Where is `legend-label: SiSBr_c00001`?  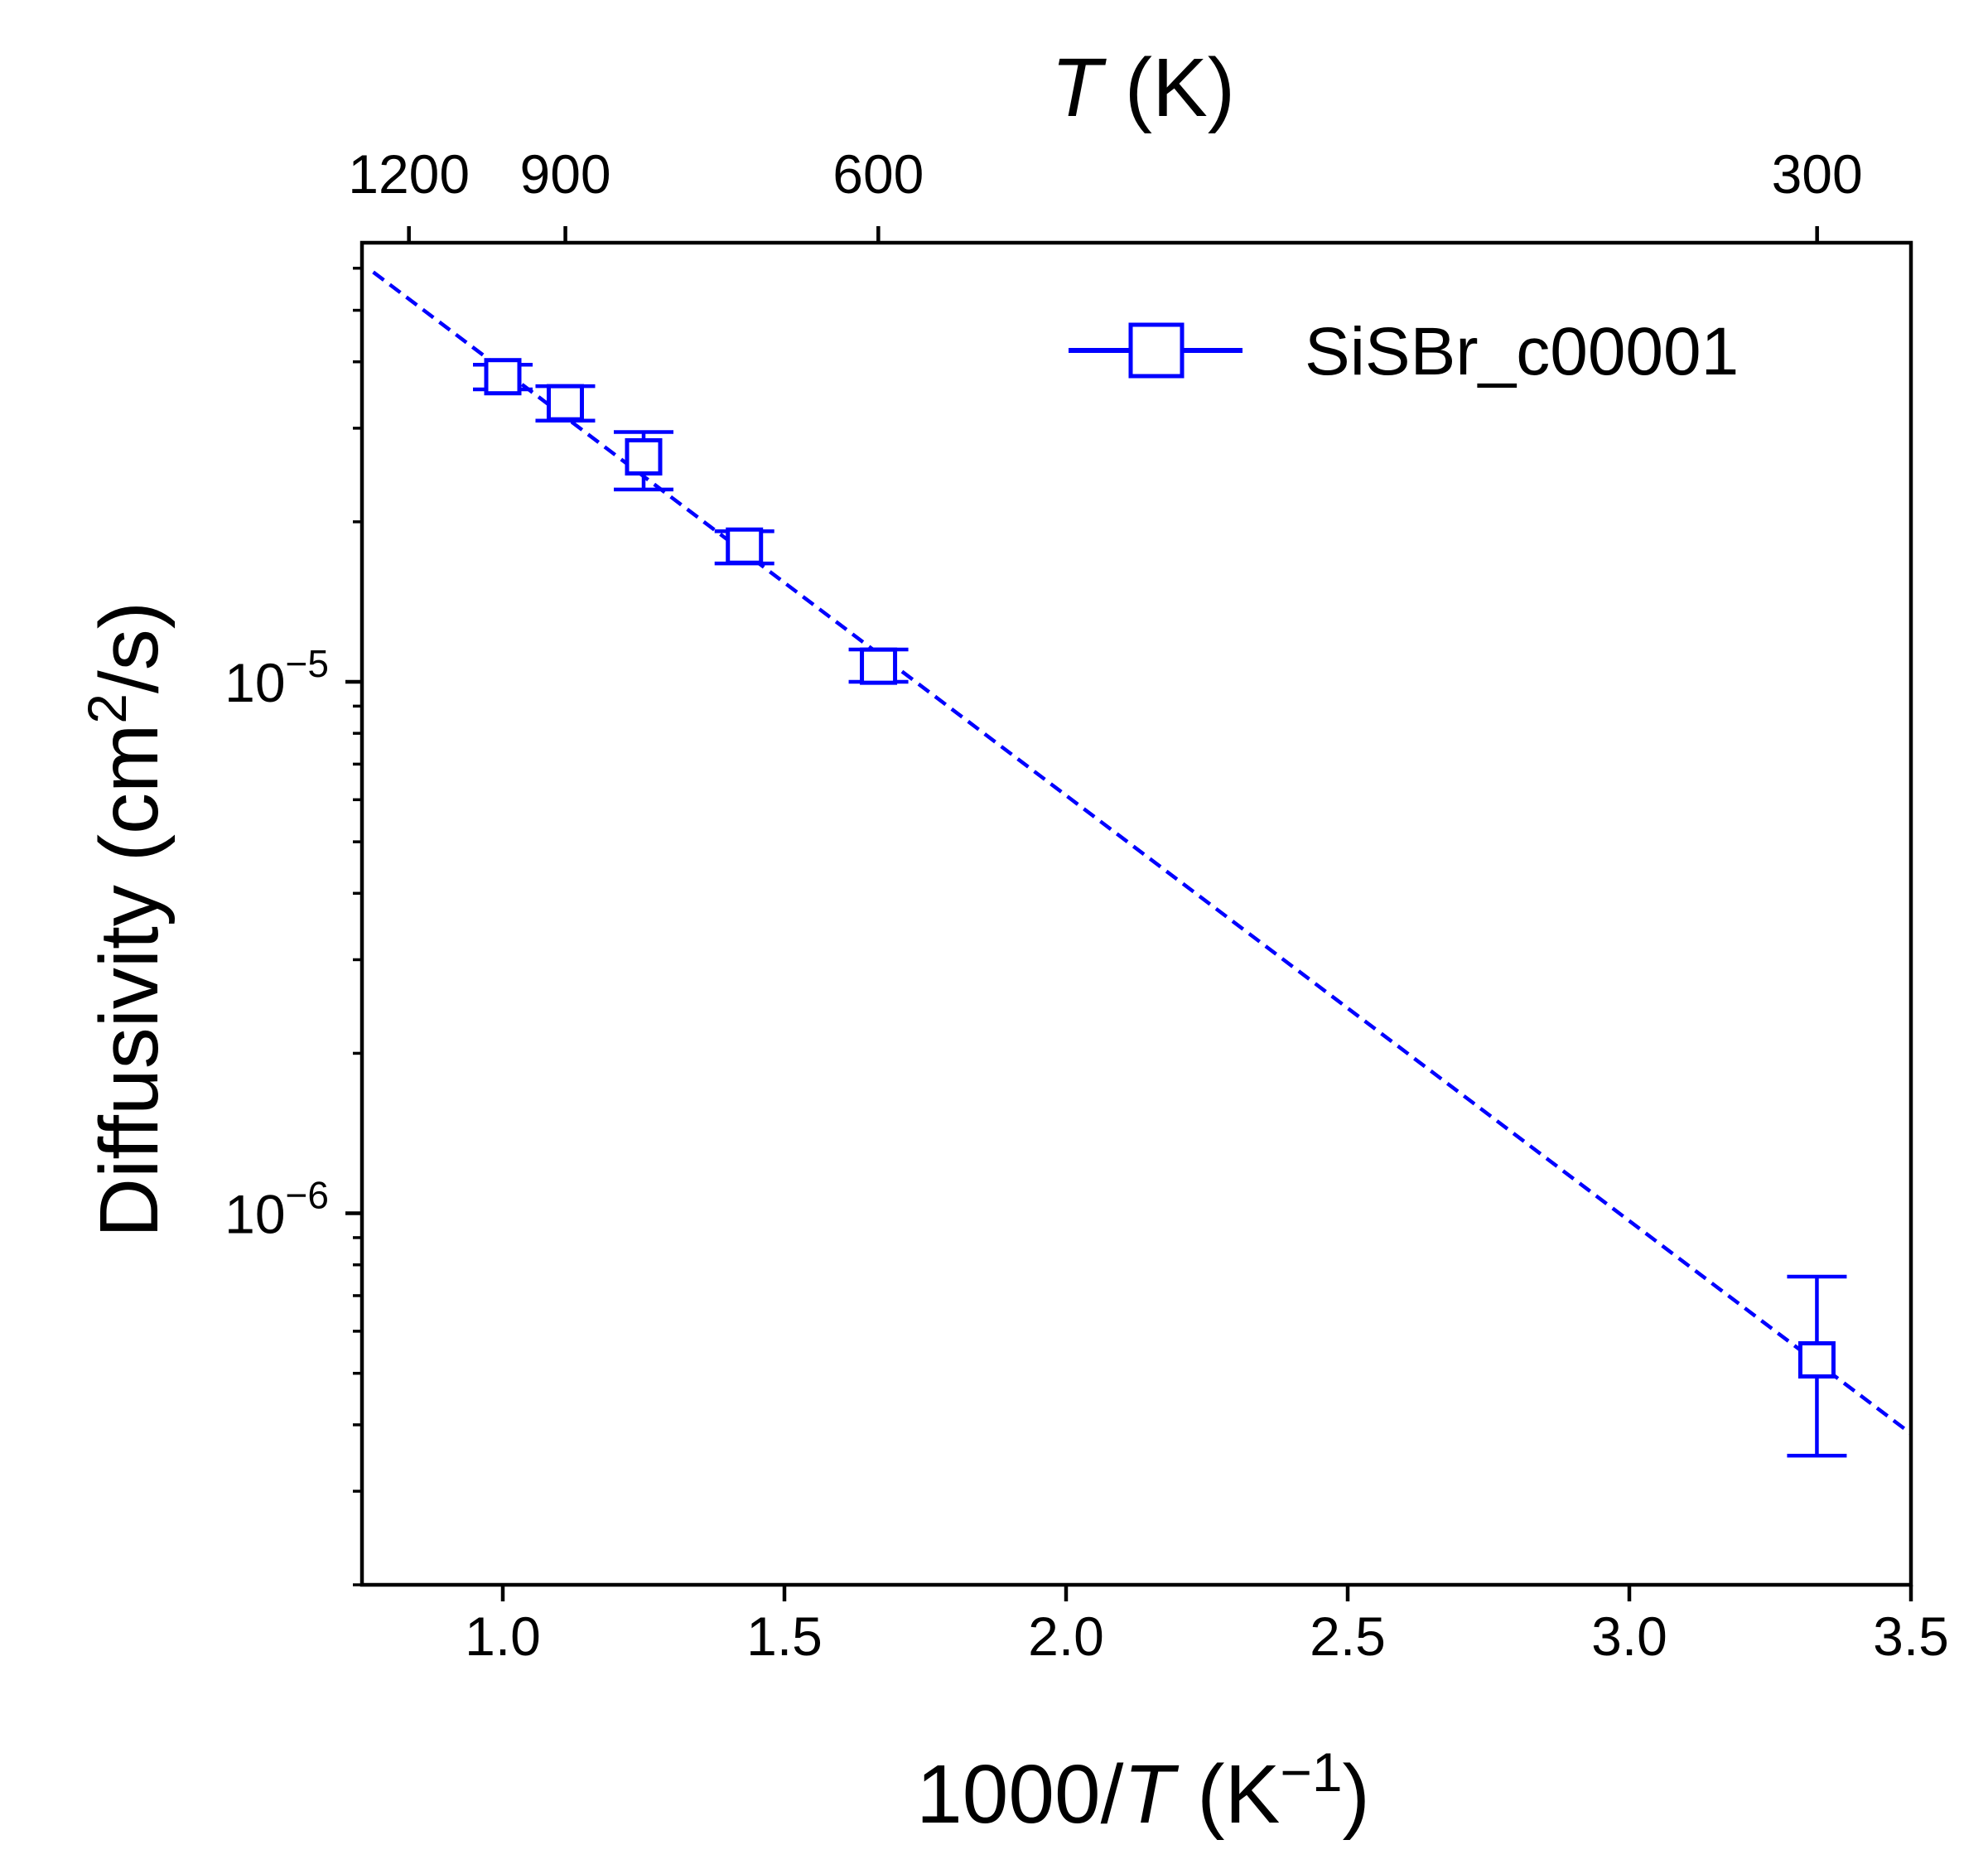 legend-label: SiSBr_c00001 is located at coordinates (1522, 351).